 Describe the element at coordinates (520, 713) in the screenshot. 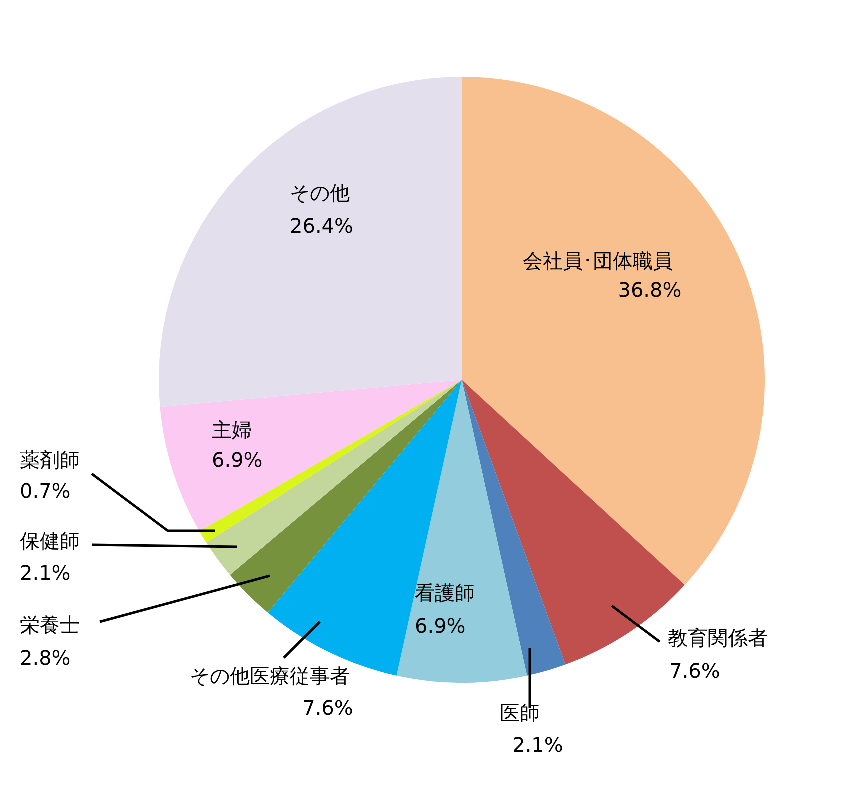

I see `slice-label: 医師` at that location.